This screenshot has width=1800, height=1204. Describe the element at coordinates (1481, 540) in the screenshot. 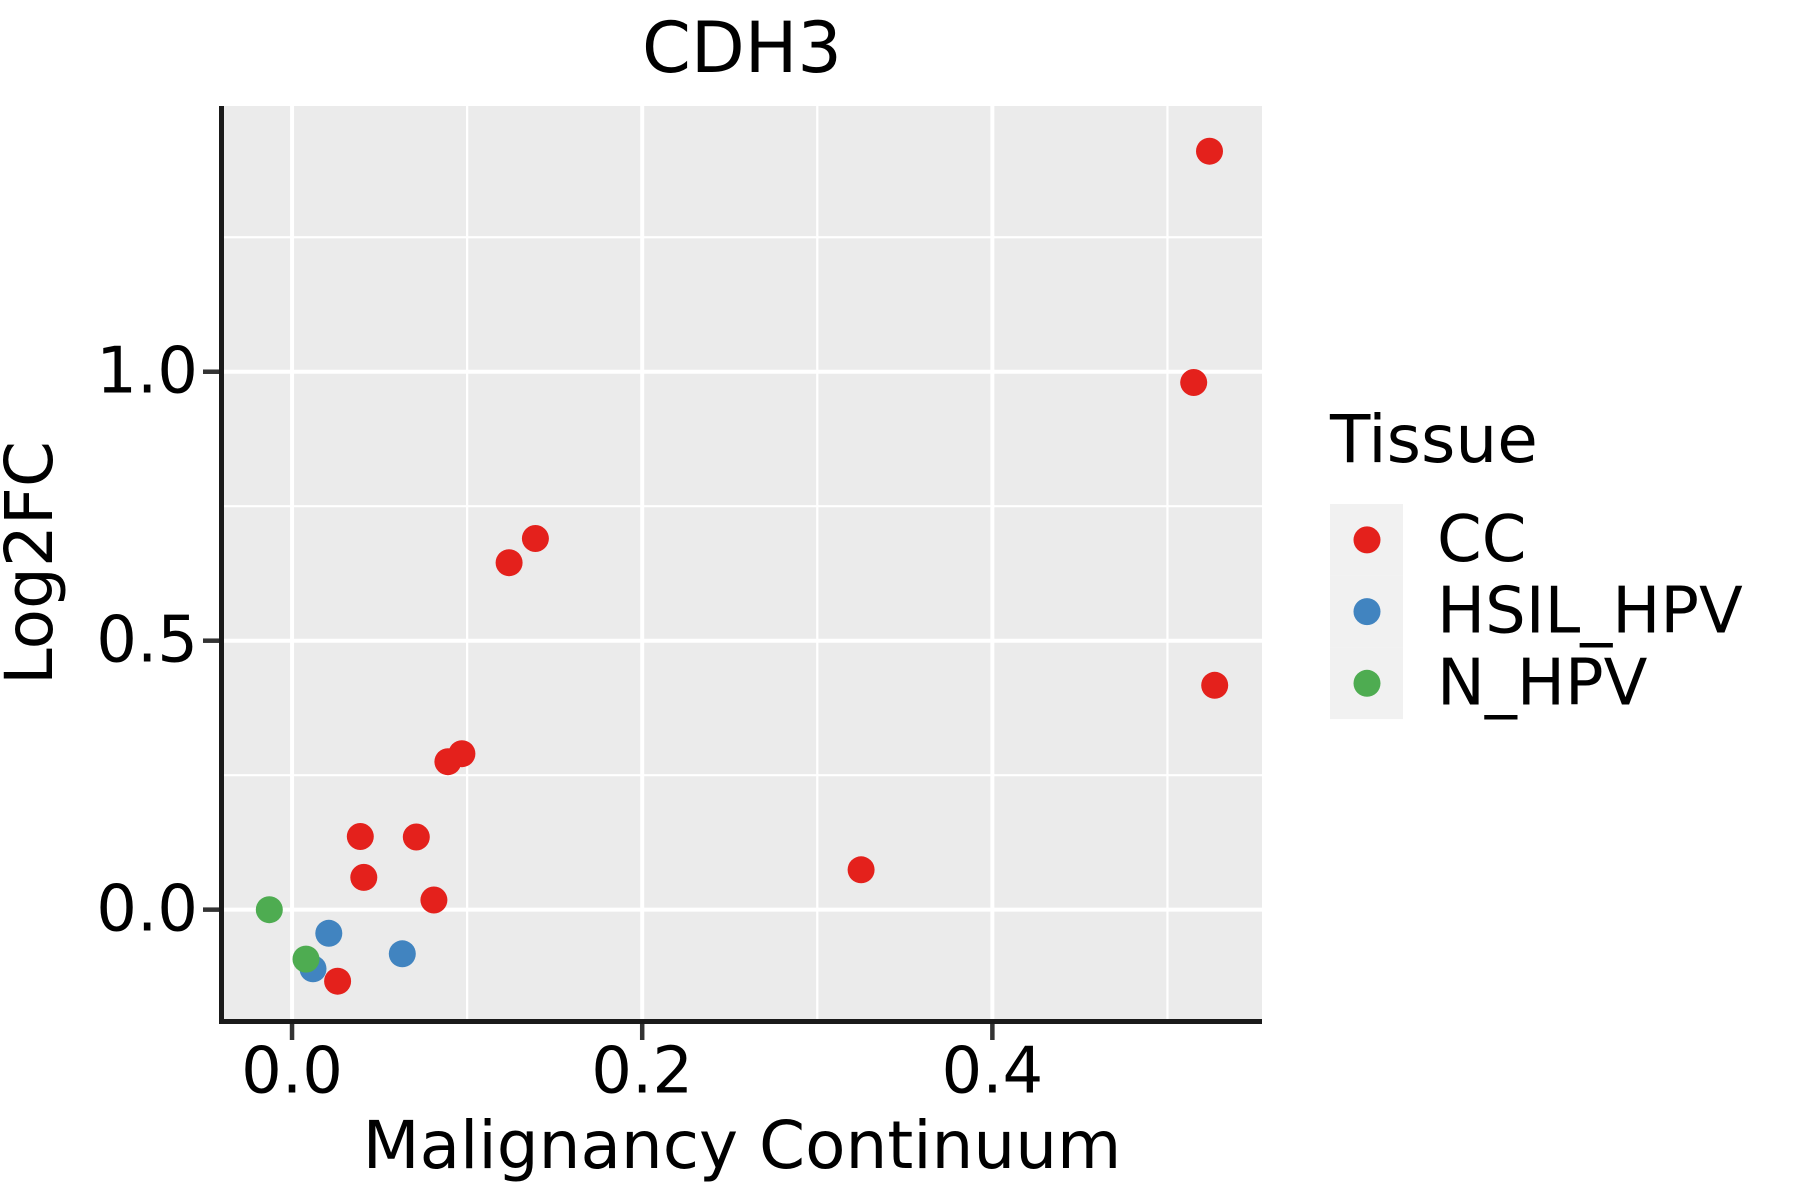

I see `legend-label-CC: CC` at that location.